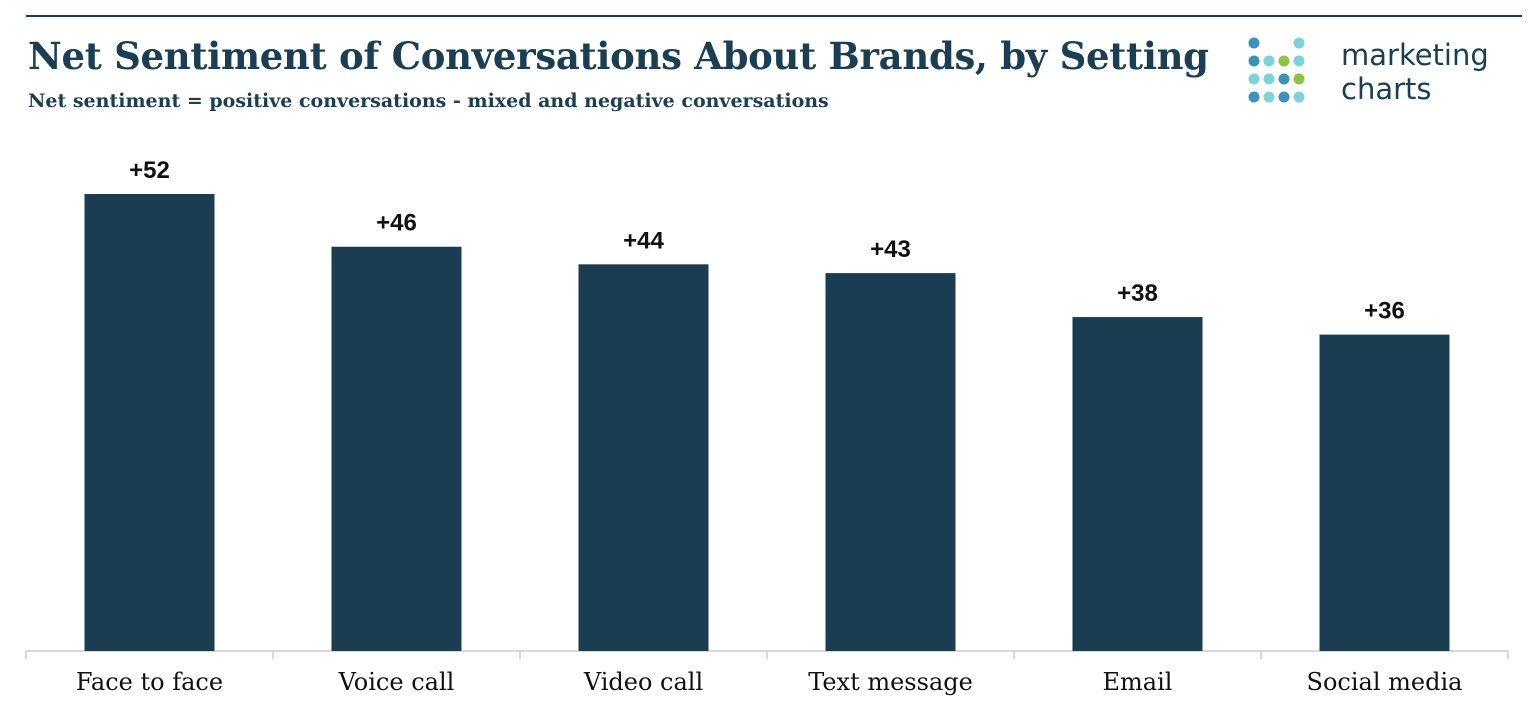  I want to click on bar-face-to-face, so click(149, 422).